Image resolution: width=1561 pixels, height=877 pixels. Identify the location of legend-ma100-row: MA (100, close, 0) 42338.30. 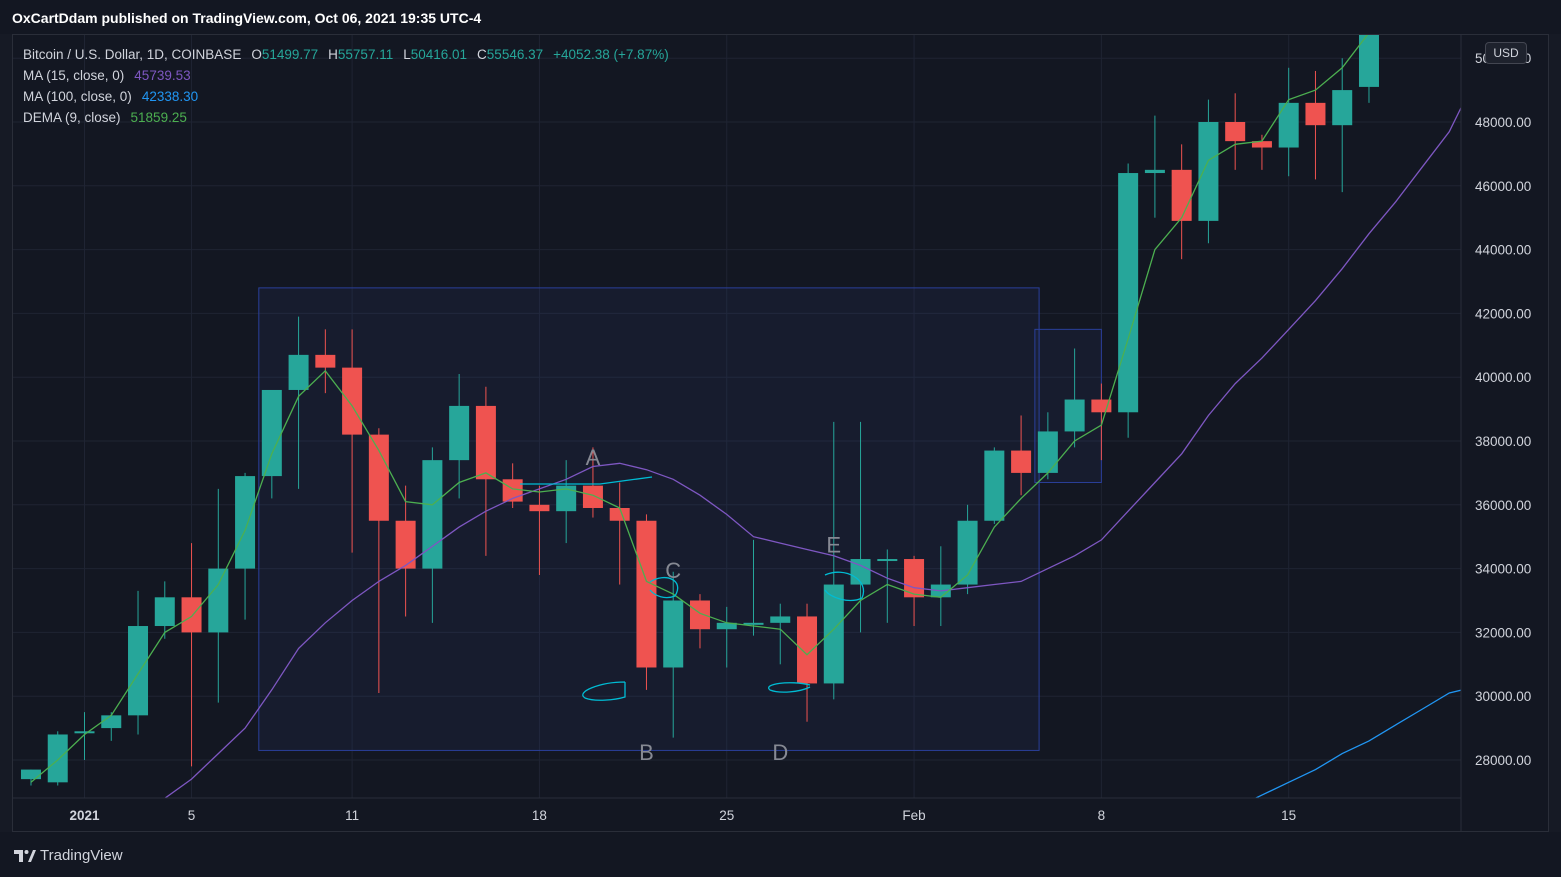
(346, 96).